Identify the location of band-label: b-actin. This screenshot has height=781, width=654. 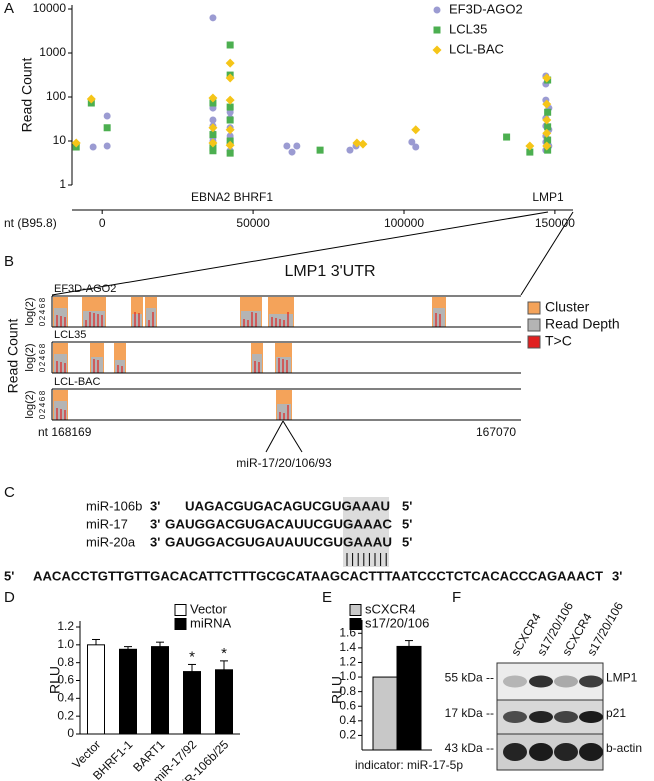
(624, 748).